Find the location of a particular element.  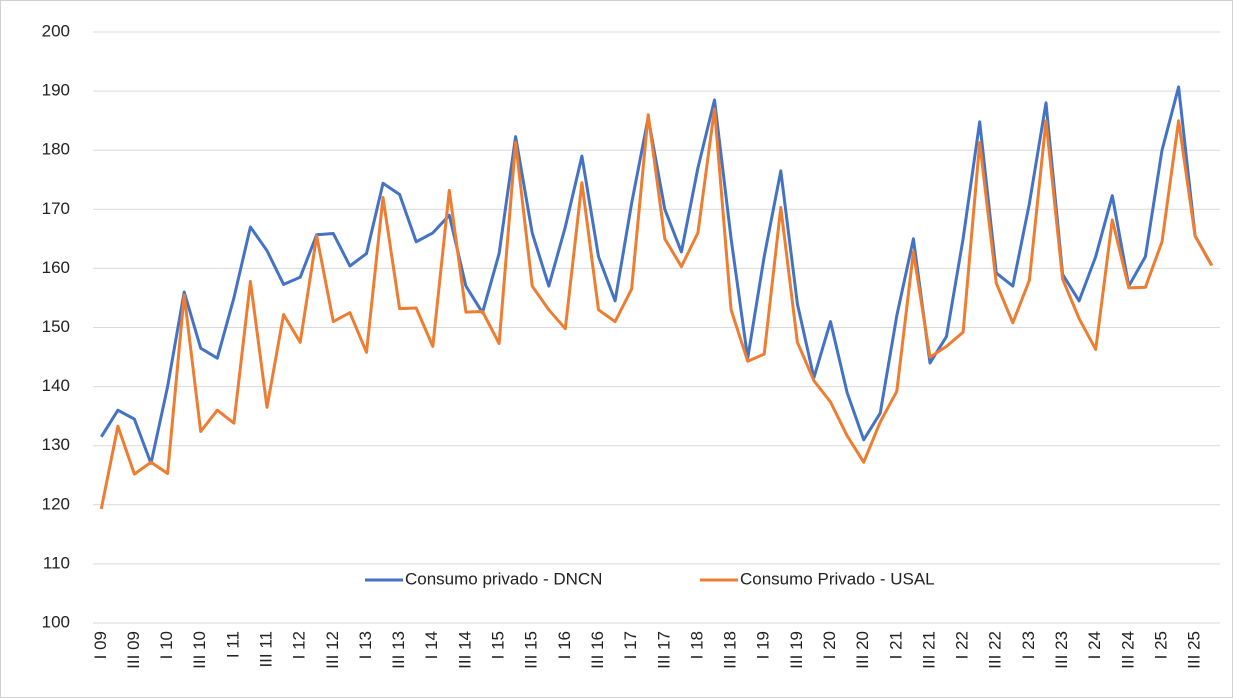

x-tick-label: III 17 is located at coordinates (663, 650).